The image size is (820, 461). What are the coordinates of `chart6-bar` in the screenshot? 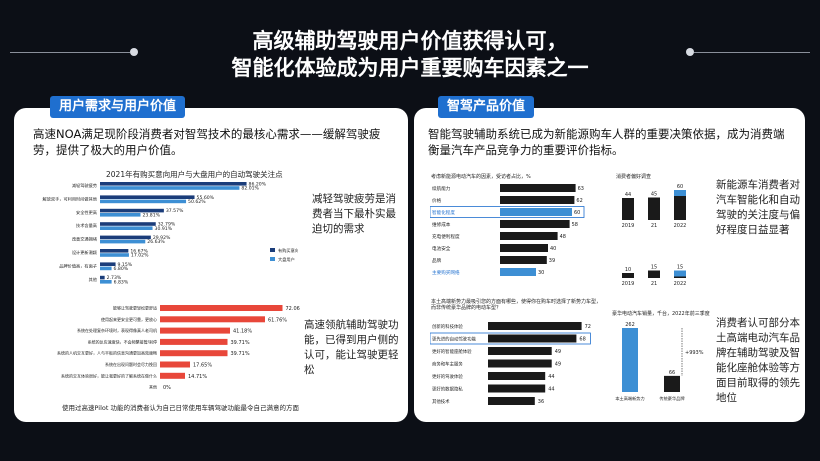 It's located at (630, 360).